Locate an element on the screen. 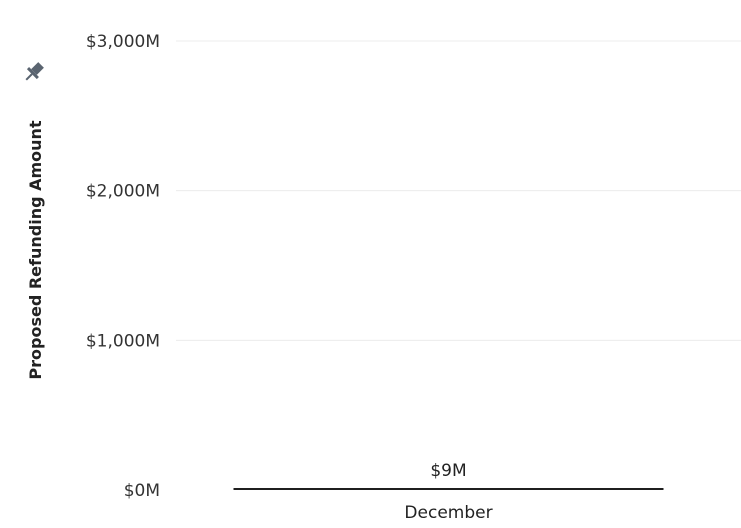 This screenshot has width=741, height=528. bars: $9M is located at coordinates (448, 475).